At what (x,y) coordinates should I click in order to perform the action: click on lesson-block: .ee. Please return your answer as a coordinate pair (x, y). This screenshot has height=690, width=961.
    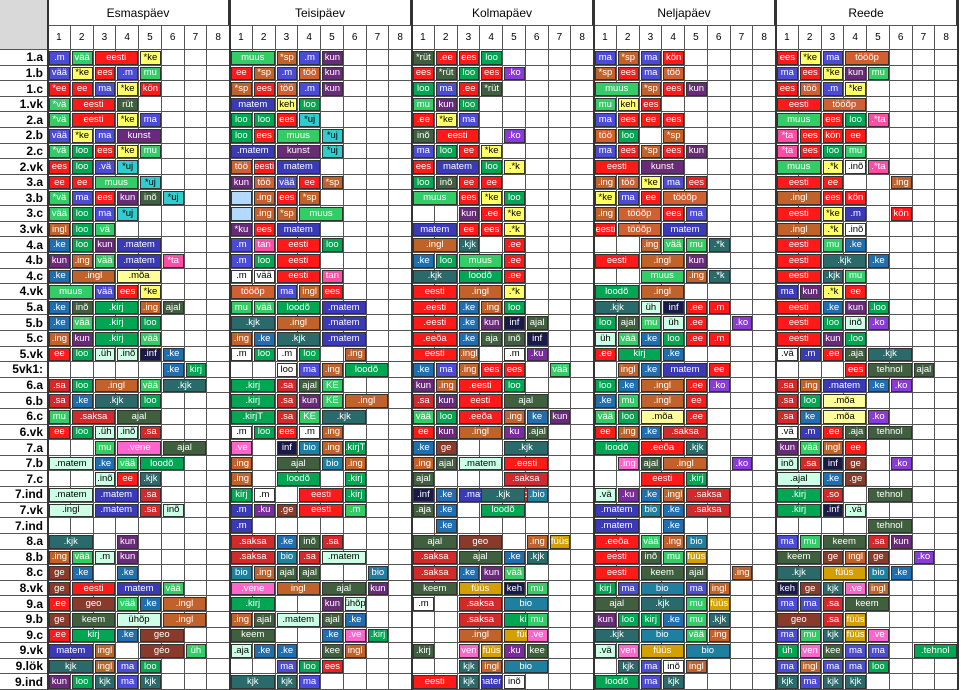
    Looking at the image, I should click on (833, 354).